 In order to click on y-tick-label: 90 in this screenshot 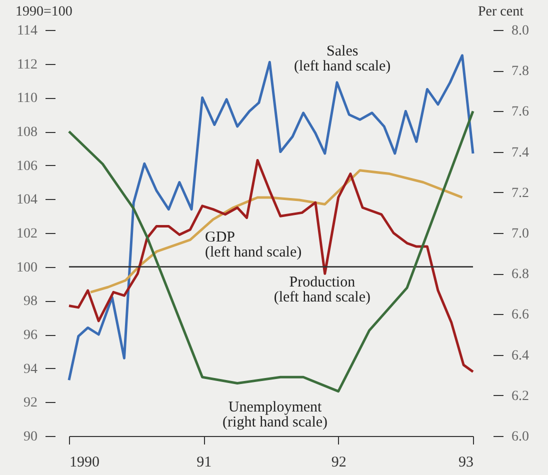, I will do `click(31, 437)`.